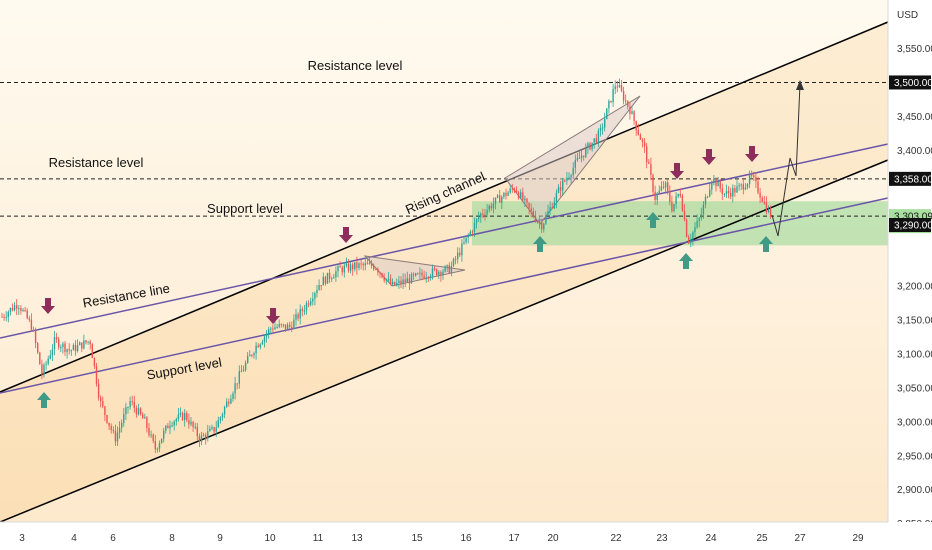 The height and width of the screenshot is (550, 932). What do you see at coordinates (270, 538) in the screenshot?
I see `x-tick-label: 10` at bounding box center [270, 538].